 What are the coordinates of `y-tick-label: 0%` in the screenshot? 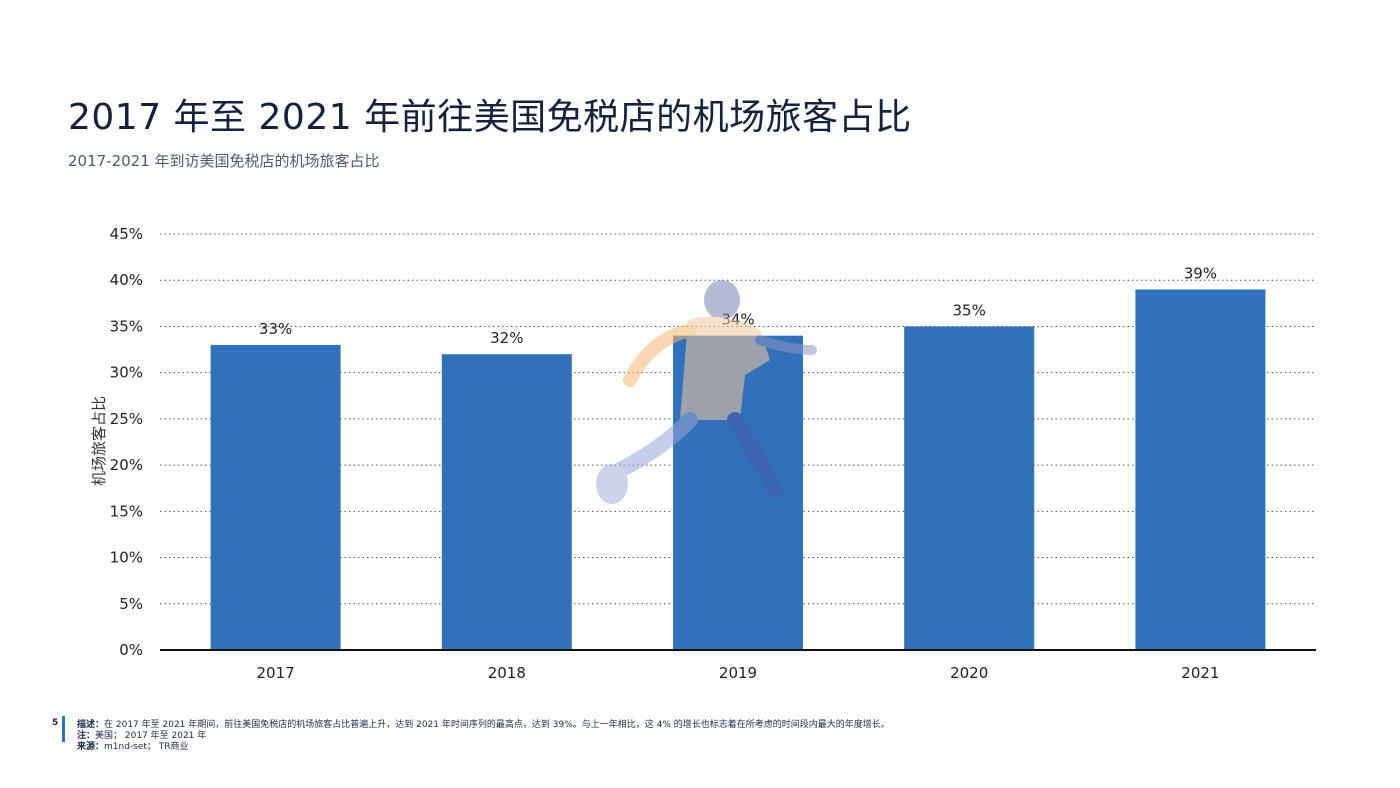 It's located at (131, 650).